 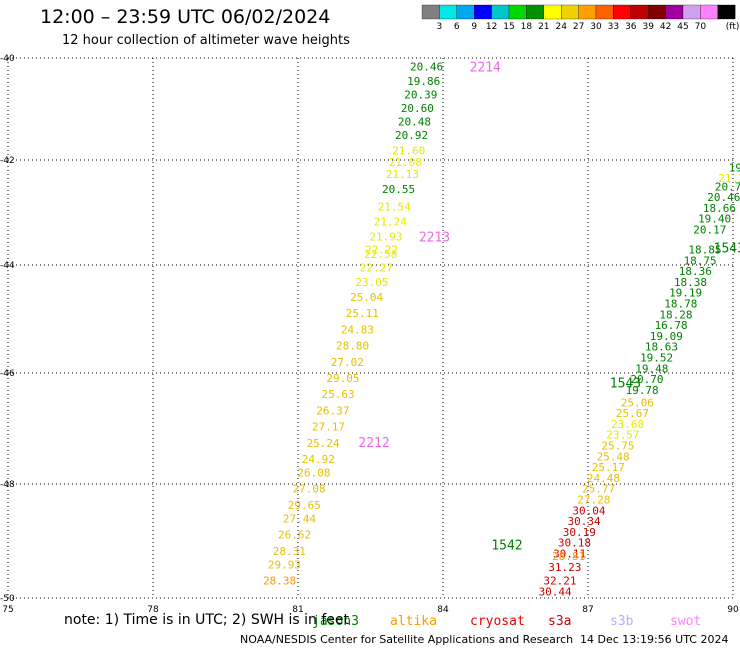 I want to click on colorbar-tick: 30, so click(x=596, y=27).